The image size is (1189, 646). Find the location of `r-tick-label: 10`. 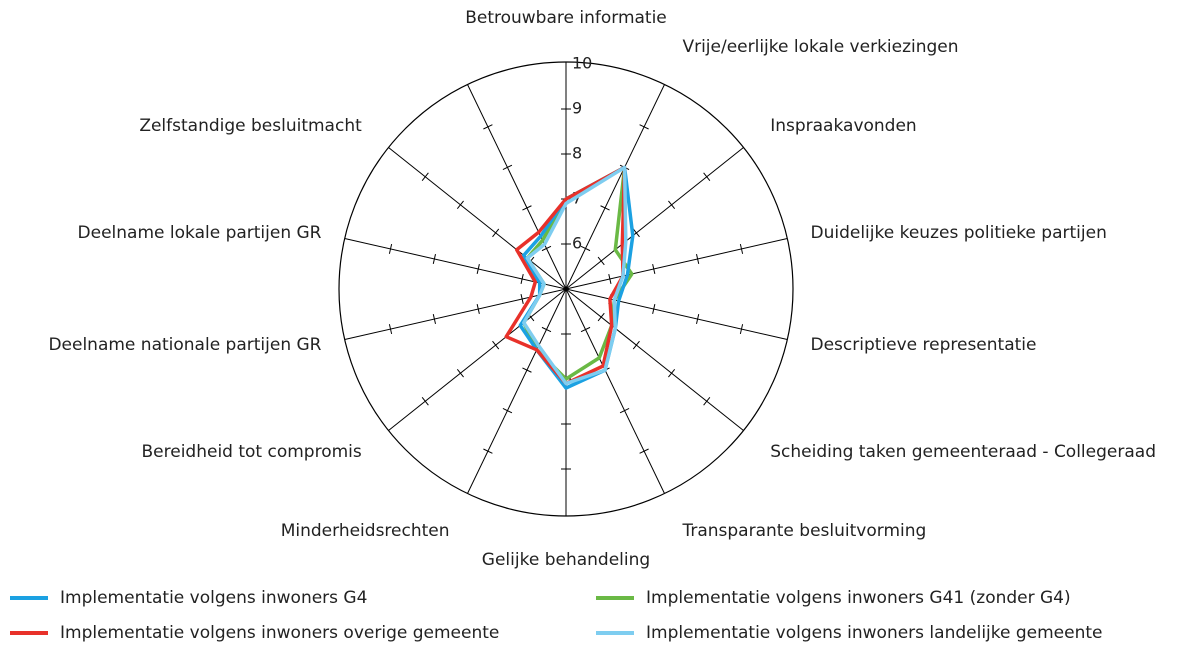

r-tick-label: 10 is located at coordinates (582, 63).